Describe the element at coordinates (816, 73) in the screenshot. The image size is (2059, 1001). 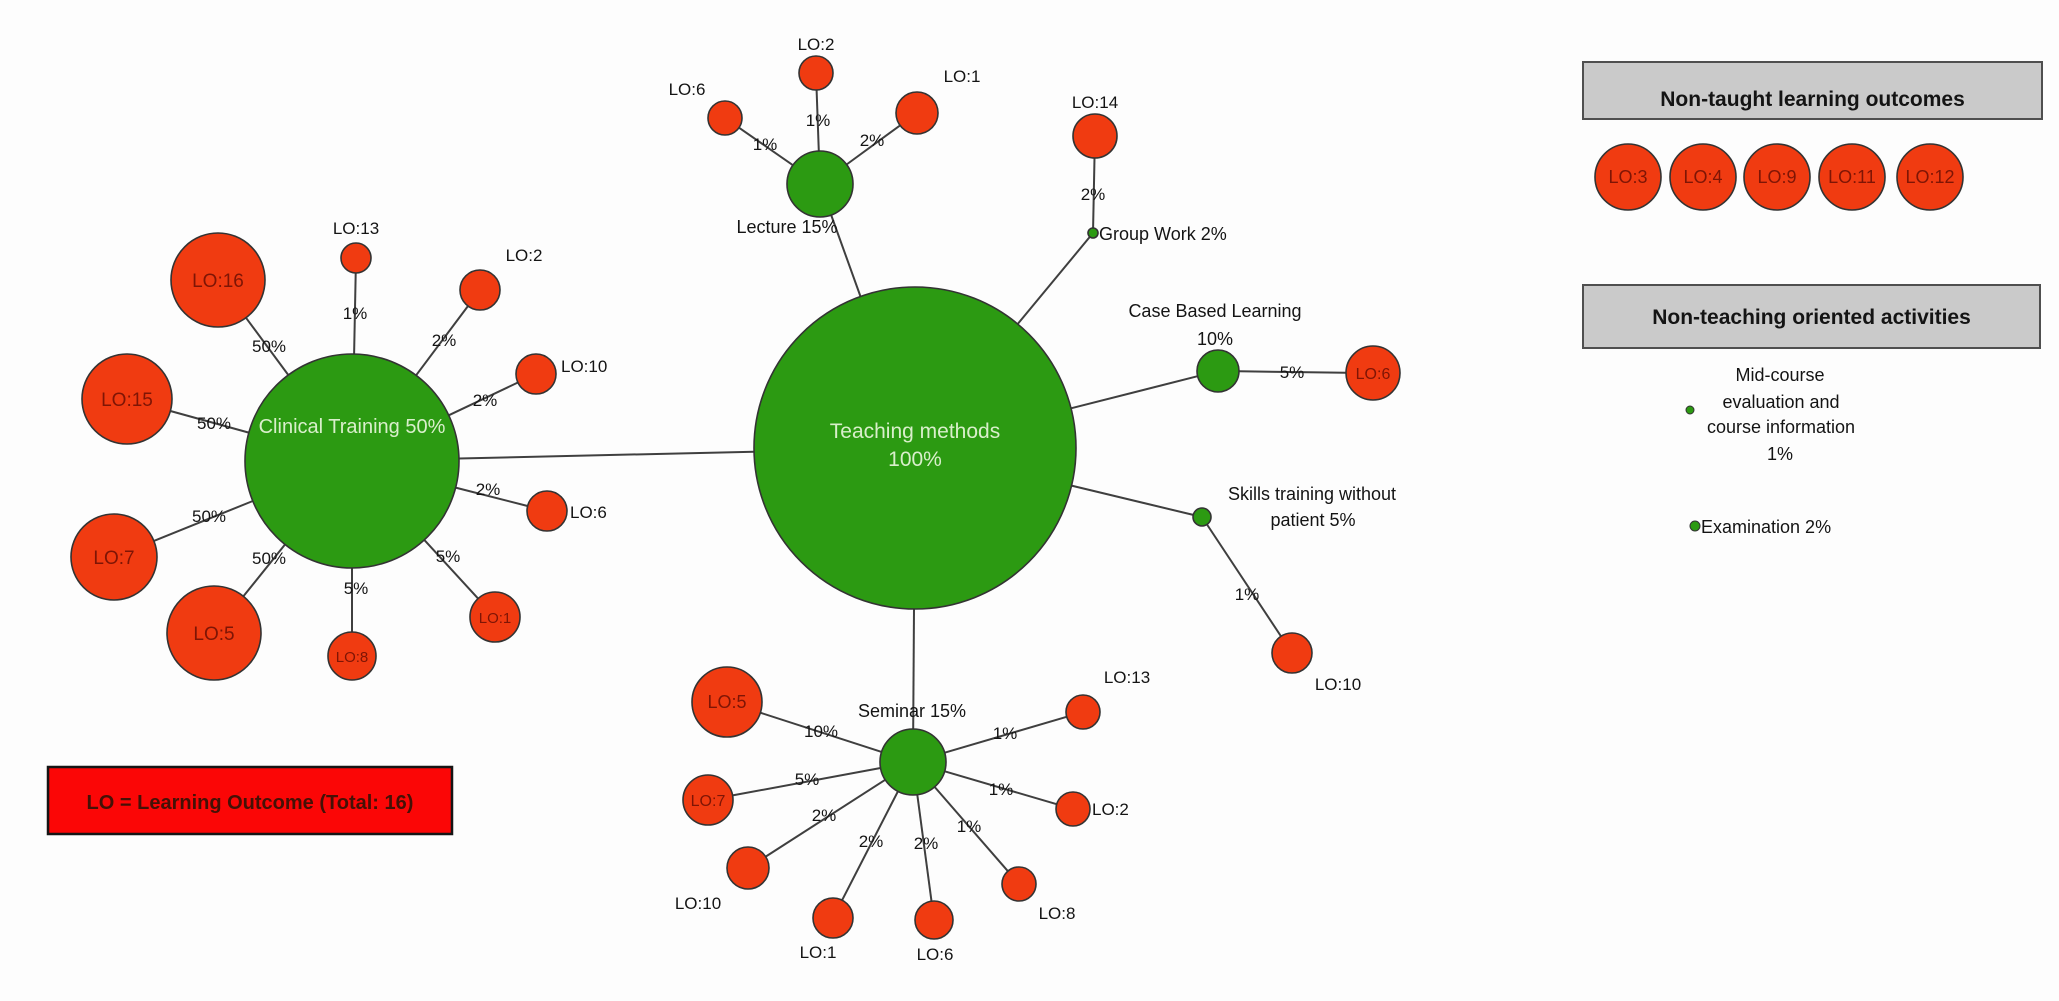
I see `node-l-lo2` at that location.